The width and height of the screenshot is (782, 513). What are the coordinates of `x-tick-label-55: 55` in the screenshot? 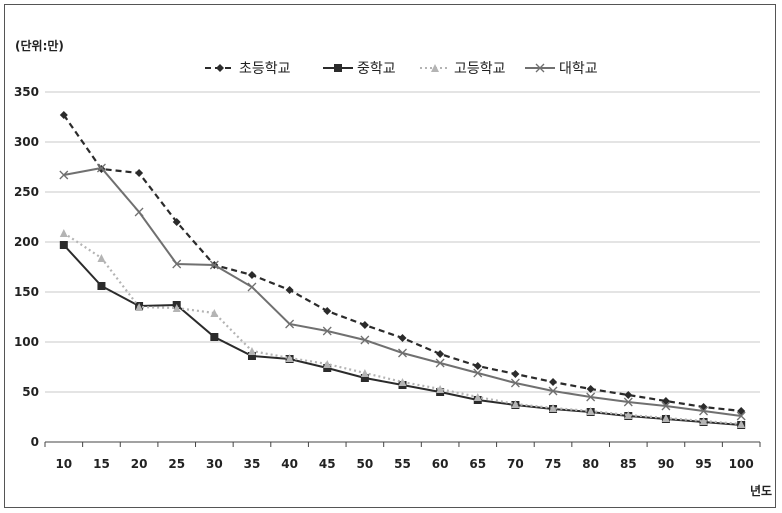 It's located at (402, 464).